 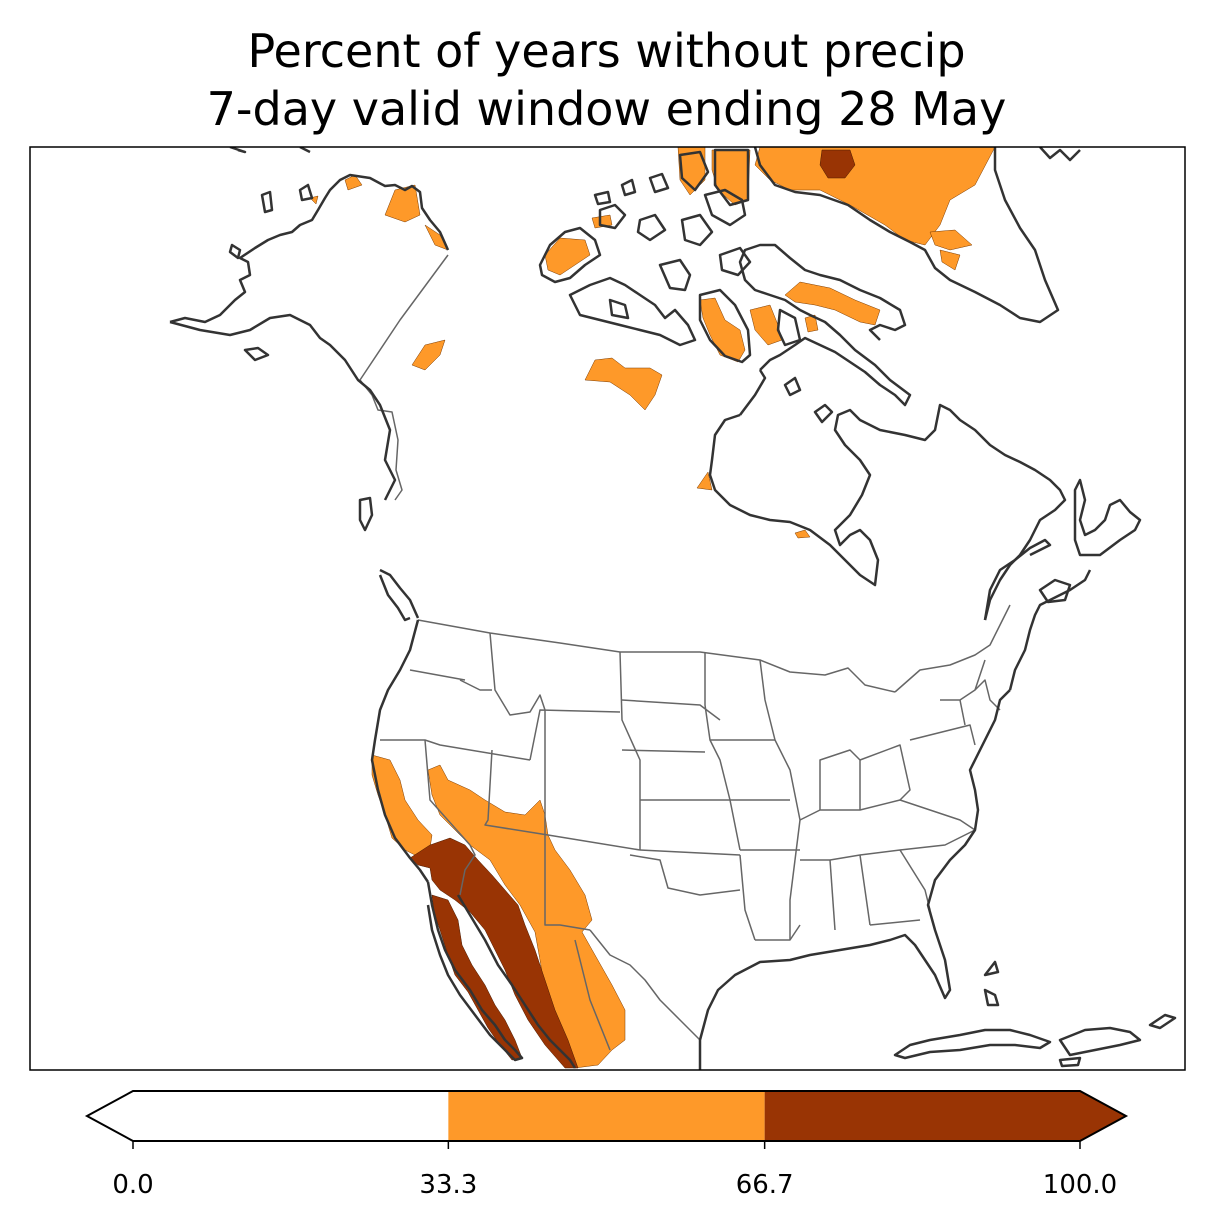 What do you see at coordinates (1080, 1185) in the screenshot?
I see `colorbar-tick-label: 100.0` at bounding box center [1080, 1185].